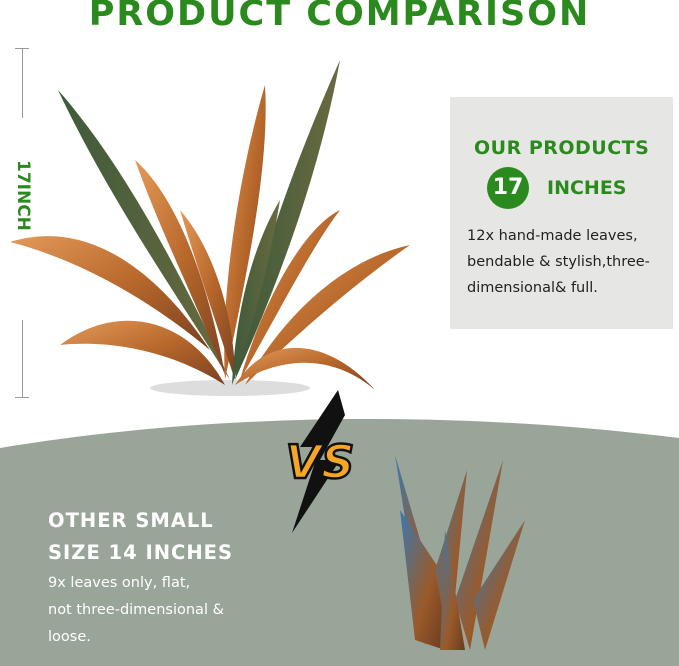  I want to click on ruler-line-top, so click(22, 83).